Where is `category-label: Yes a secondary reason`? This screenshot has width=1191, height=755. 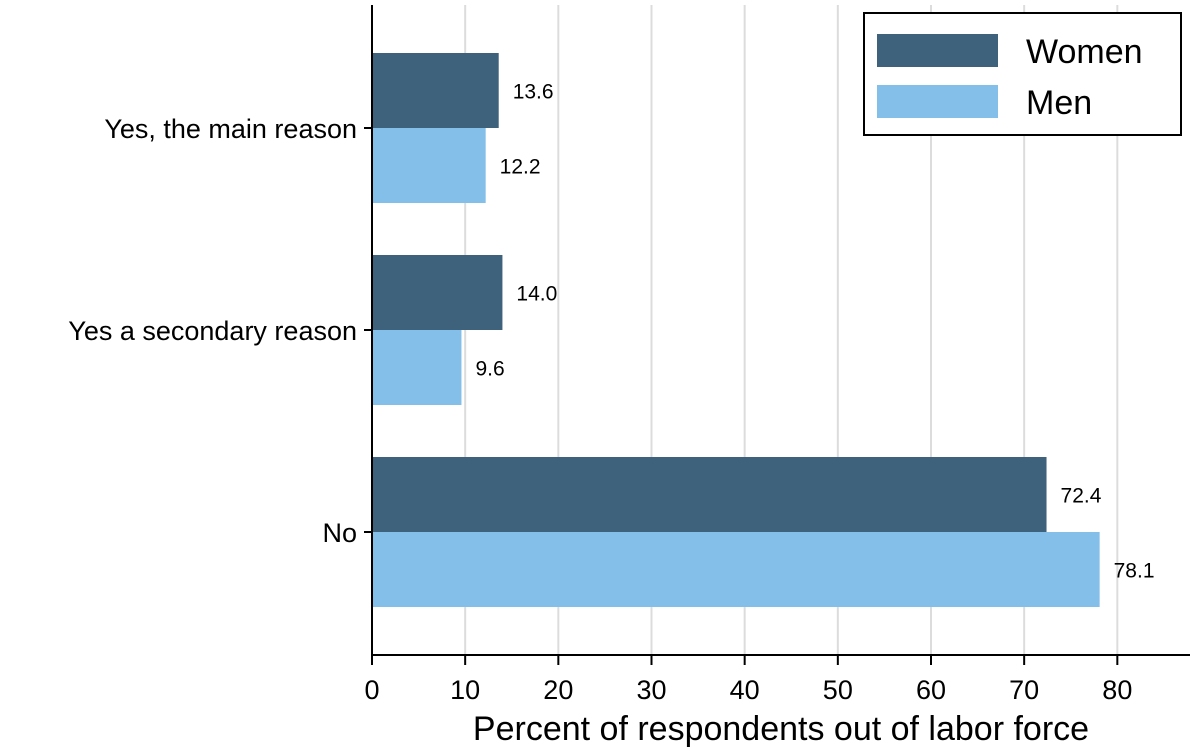 category-label: Yes a secondary reason is located at coordinates (212, 331).